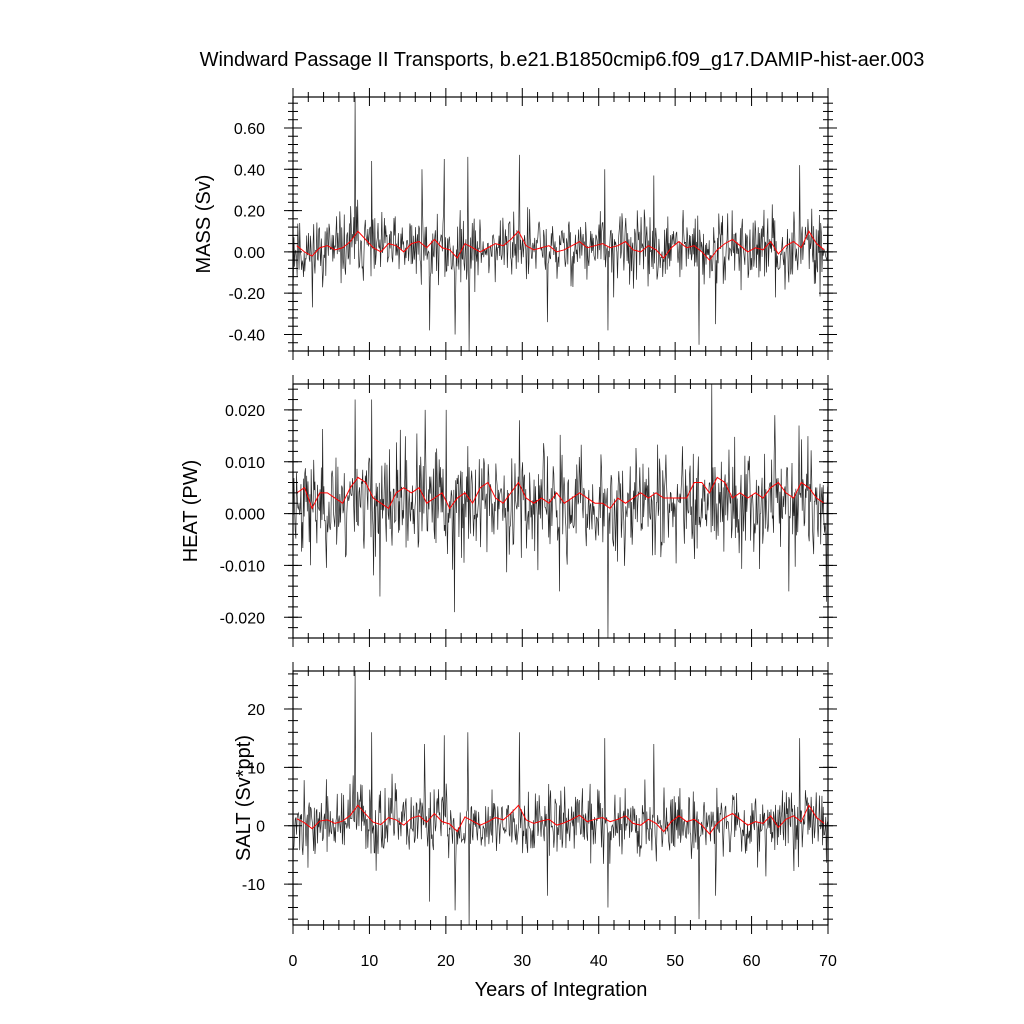 The height and width of the screenshot is (1024, 1024). What do you see at coordinates (675, 961) in the screenshot?
I see `x-tick-label: 50` at bounding box center [675, 961].